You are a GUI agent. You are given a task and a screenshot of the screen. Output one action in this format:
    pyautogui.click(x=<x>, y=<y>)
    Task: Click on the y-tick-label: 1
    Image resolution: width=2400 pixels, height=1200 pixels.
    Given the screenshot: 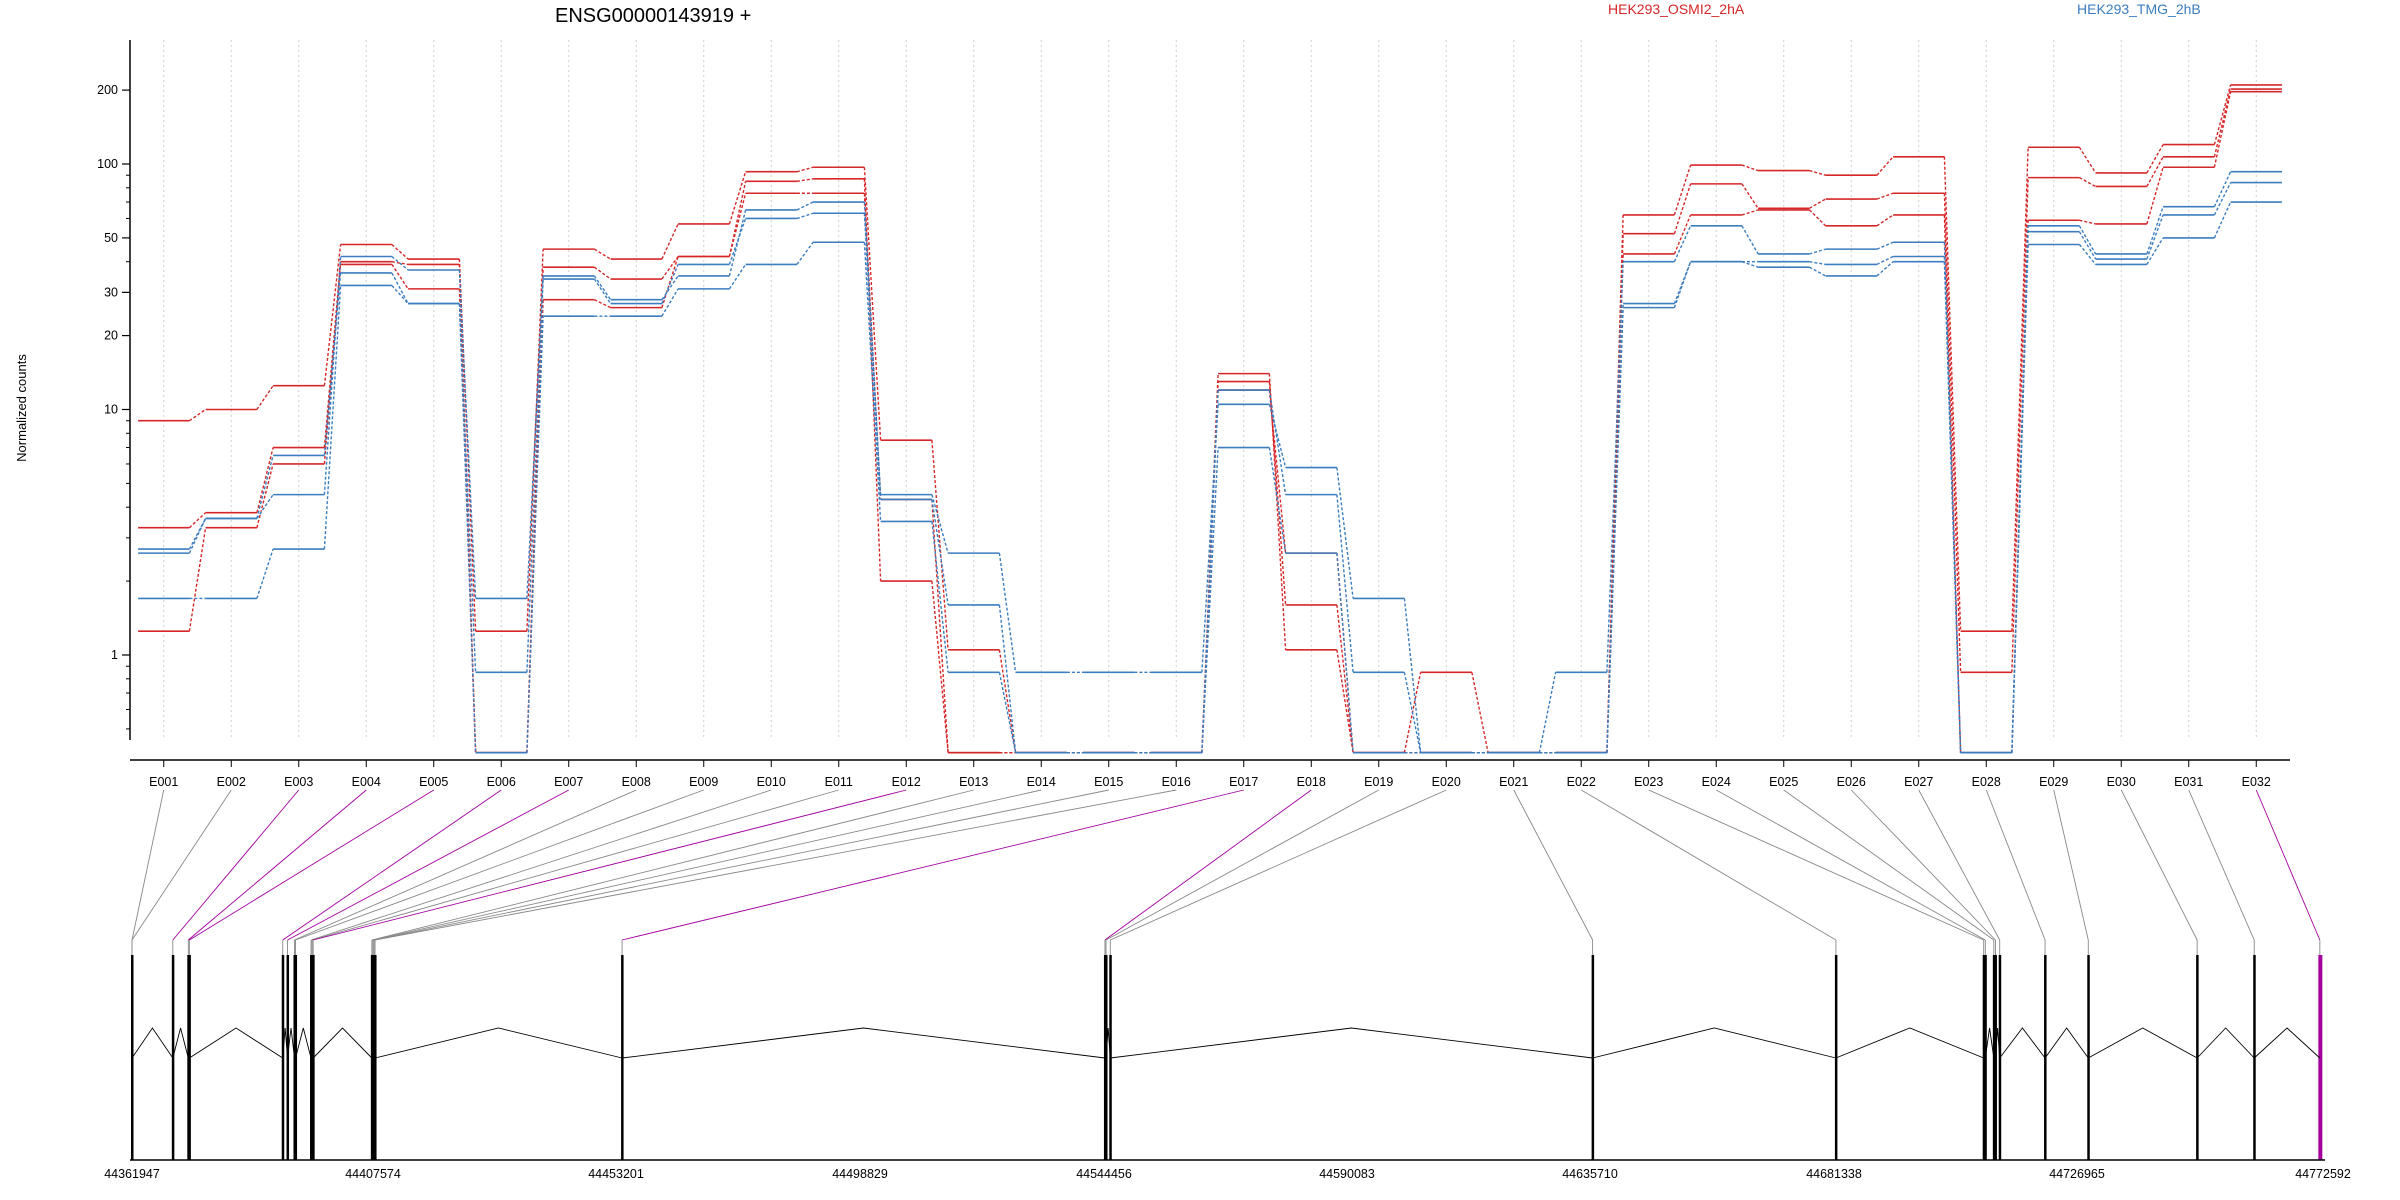 What is the action you would take?
    pyautogui.click(x=114, y=655)
    